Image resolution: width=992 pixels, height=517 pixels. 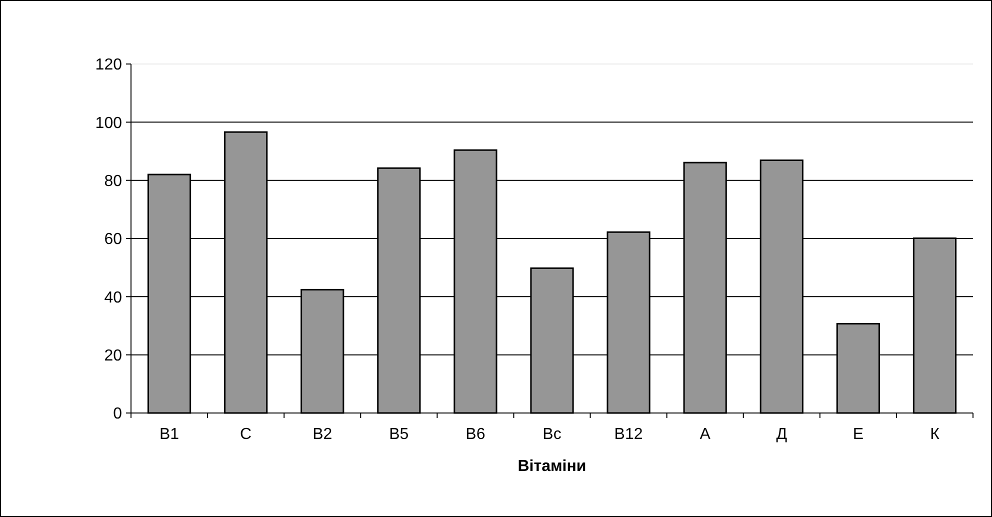 What do you see at coordinates (858, 434) in the screenshot?
I see `x-tick-label: Е` at bounding box center [858, 434].